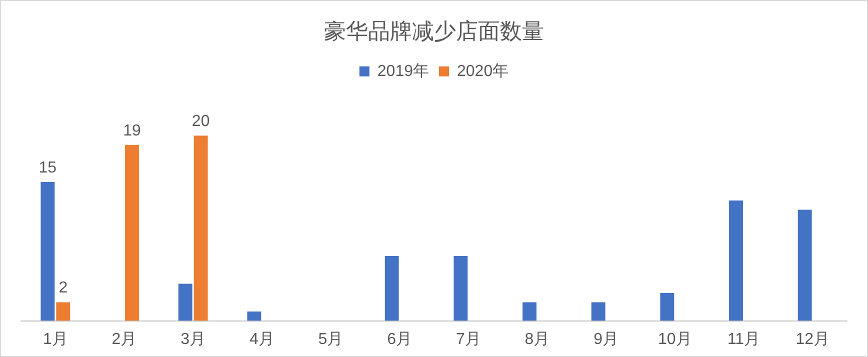 The width and height of the screenshot is (868, 357). Describe the element at coordinates (331, 339) in the screenshot. I see `x-tick-label: 5月` at that location.